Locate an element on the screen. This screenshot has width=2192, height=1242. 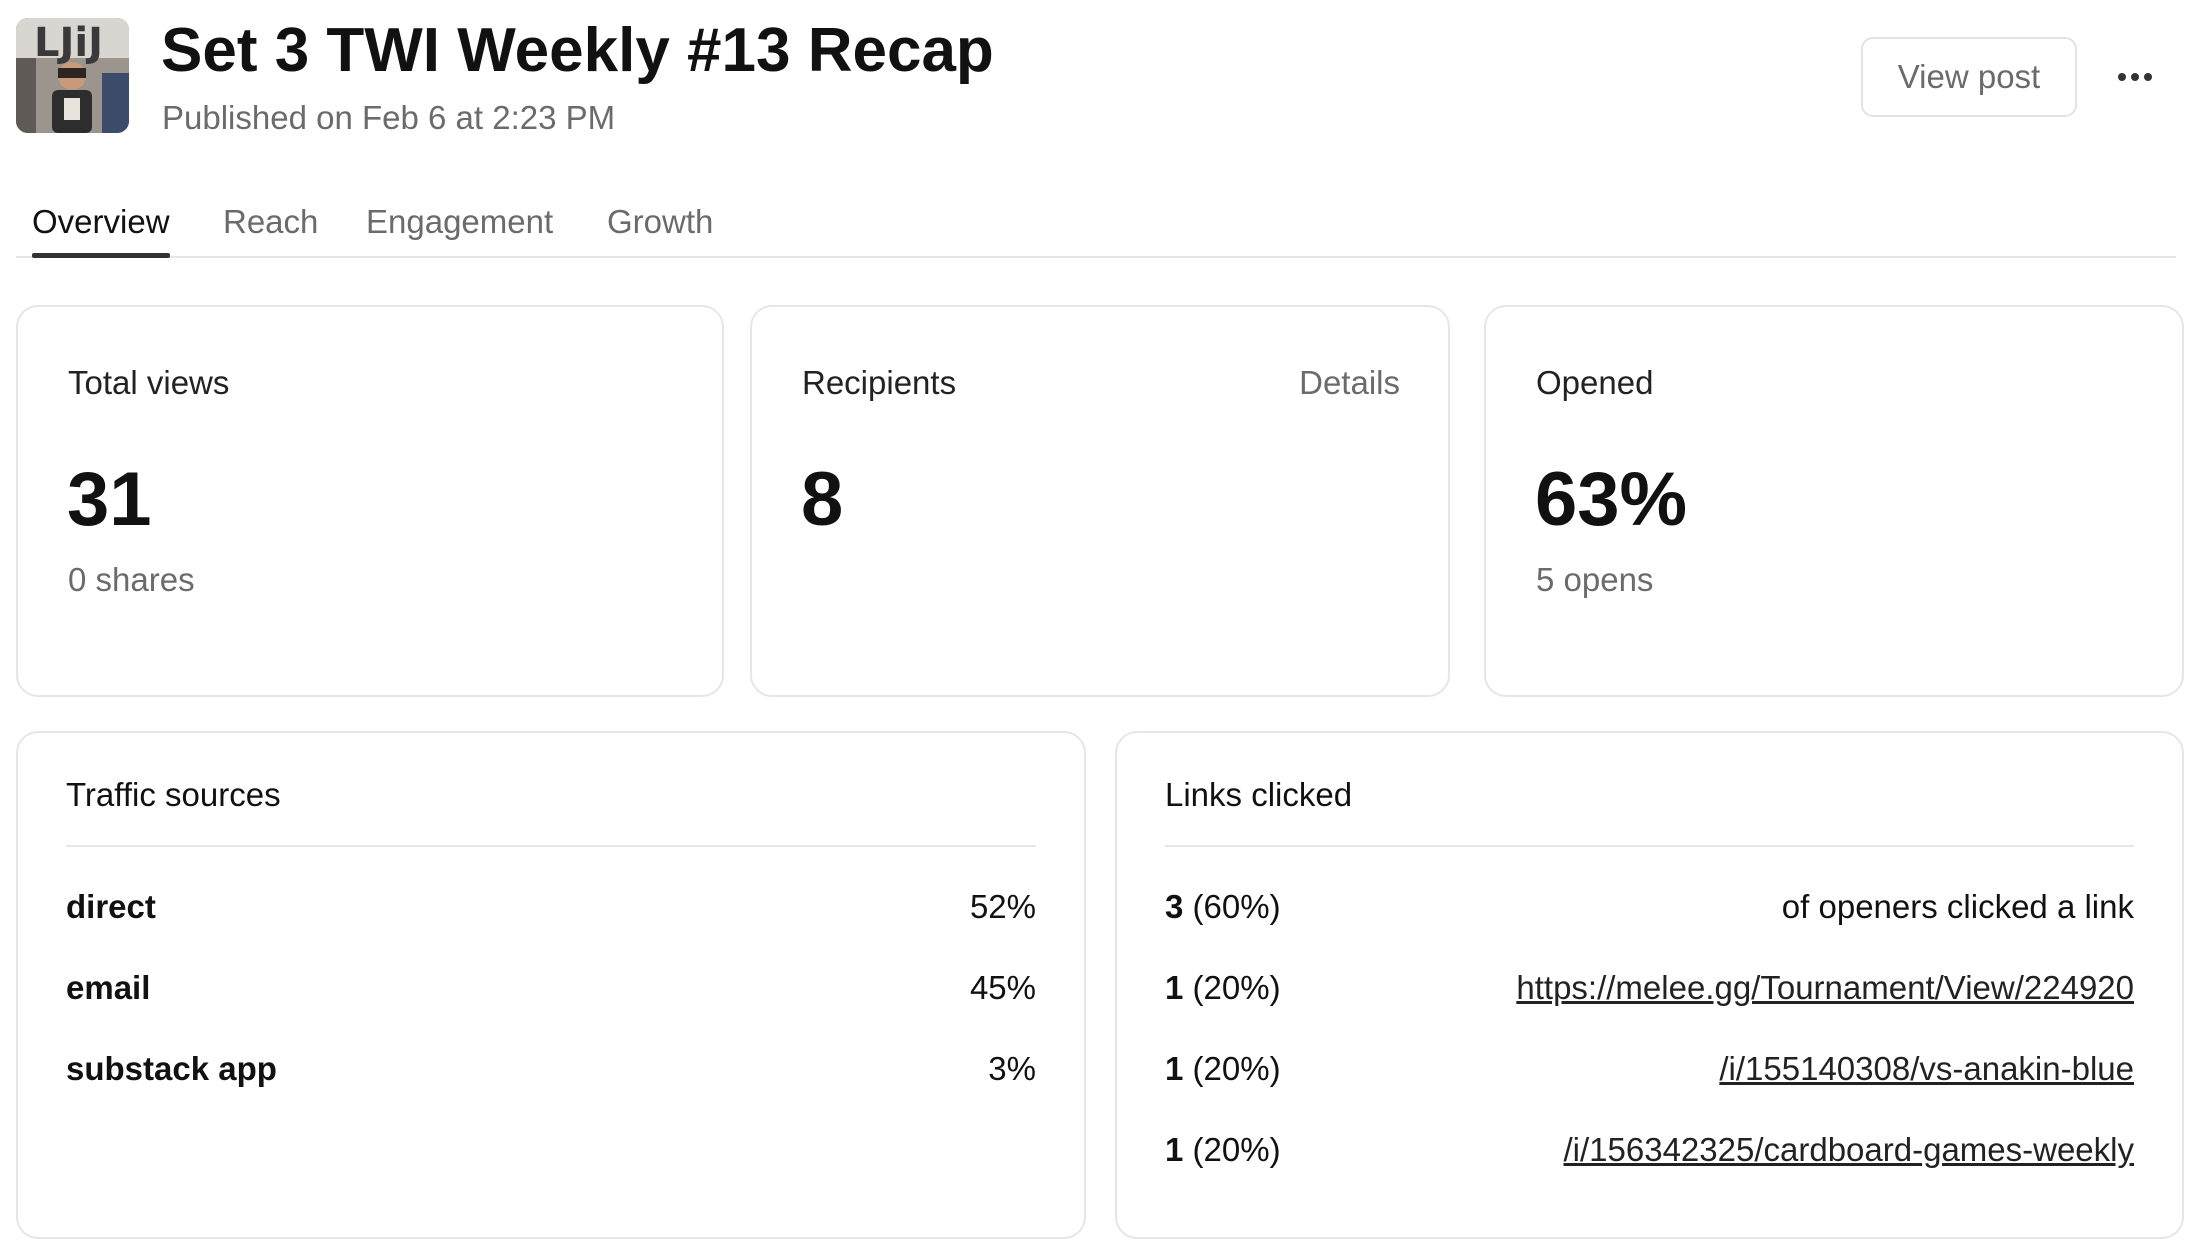
more-horizontal-icon is located at coordinates (2135, 77).